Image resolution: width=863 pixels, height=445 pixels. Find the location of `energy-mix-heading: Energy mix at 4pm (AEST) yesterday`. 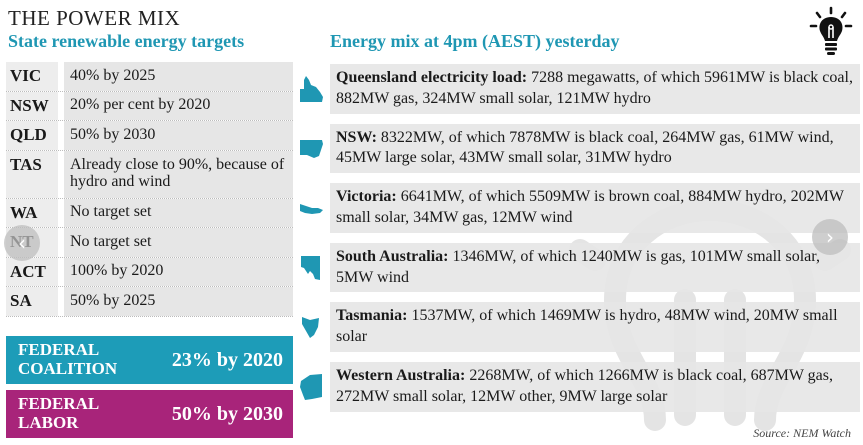

energy-mix-heading: Energy mix at 4pm (AEST) yesterday is located at coordinates (475, 41).